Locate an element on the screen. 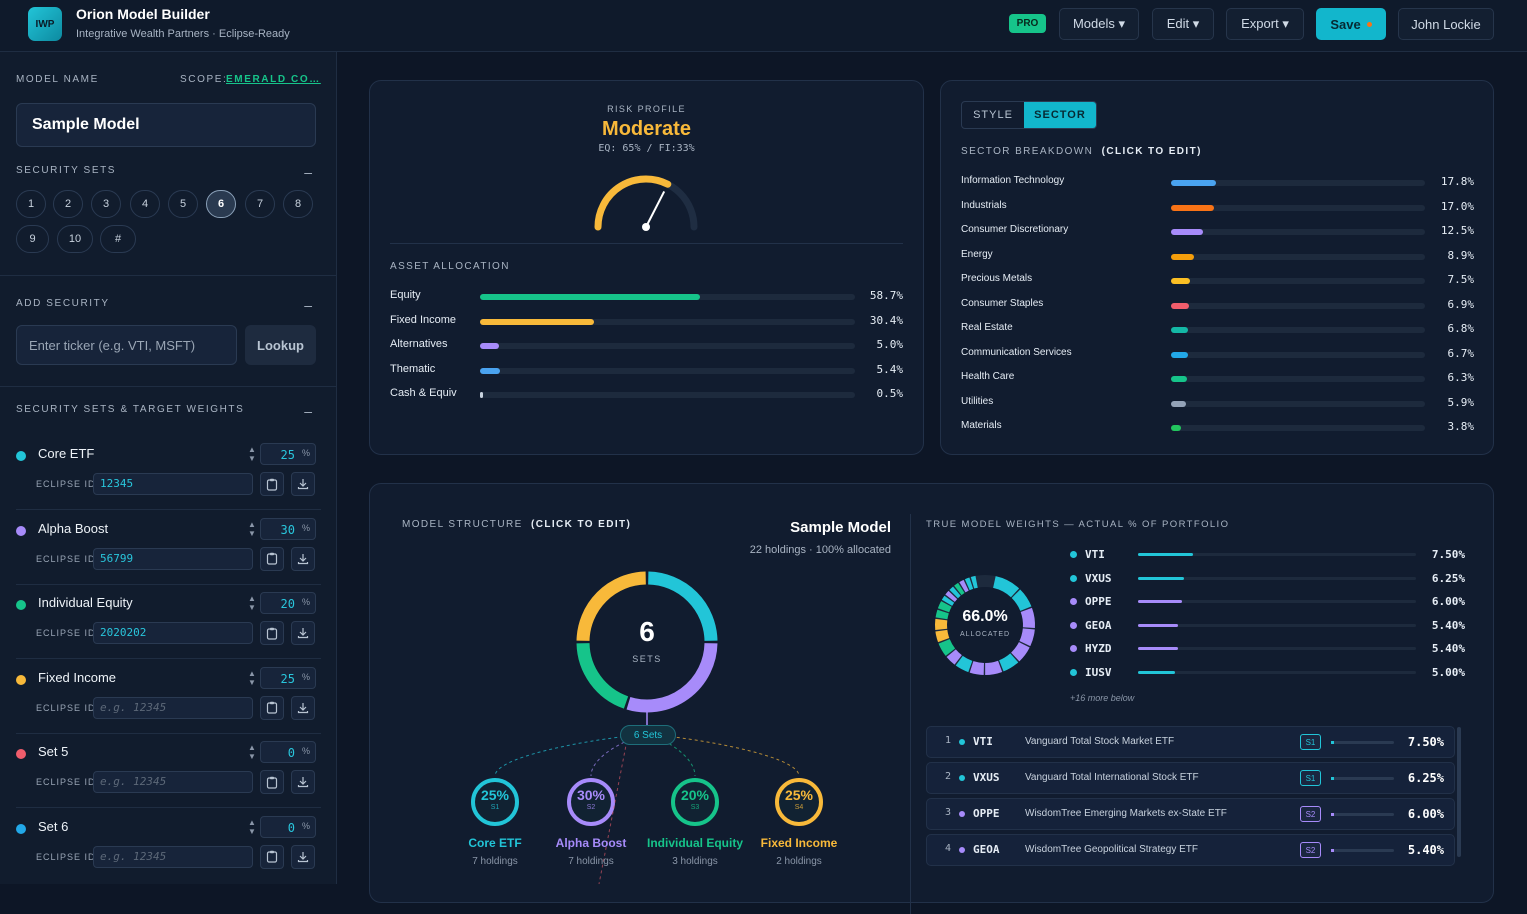  model-name-input: Sample Model is located at coordinates (166, 125).